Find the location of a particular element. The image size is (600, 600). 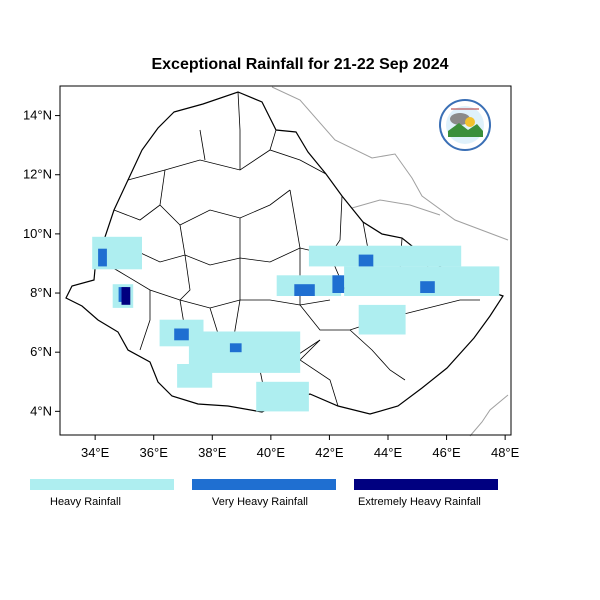

lat-tick-label: 4°N is located at coordinates (41, 410).